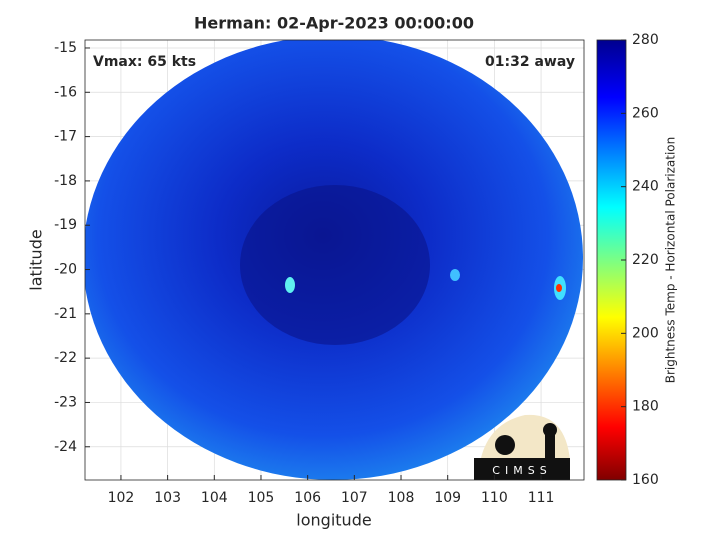 The height and width of the screenshot is (544, 720). What do you see at coordinates (541, 498) in the screenshot?
I see `x-tick-label: 111` at bounding box center [541, 498].